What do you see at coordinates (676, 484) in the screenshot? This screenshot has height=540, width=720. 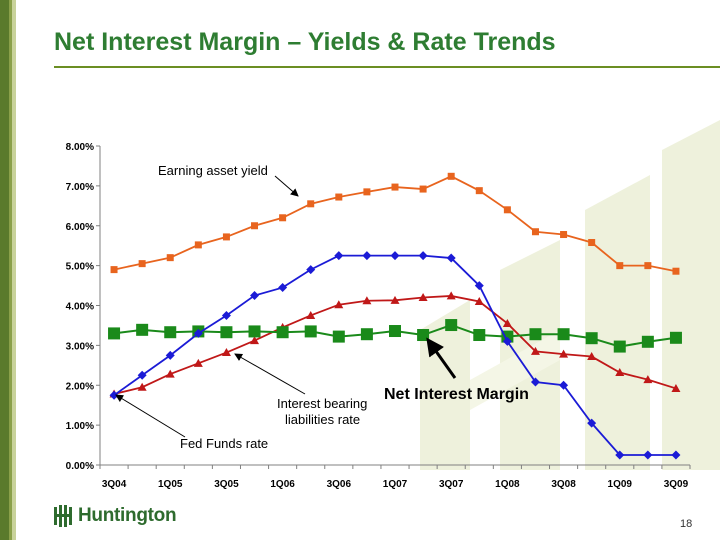 I see `x-tick-label: 3Q09` at bounding box center [676, 484].